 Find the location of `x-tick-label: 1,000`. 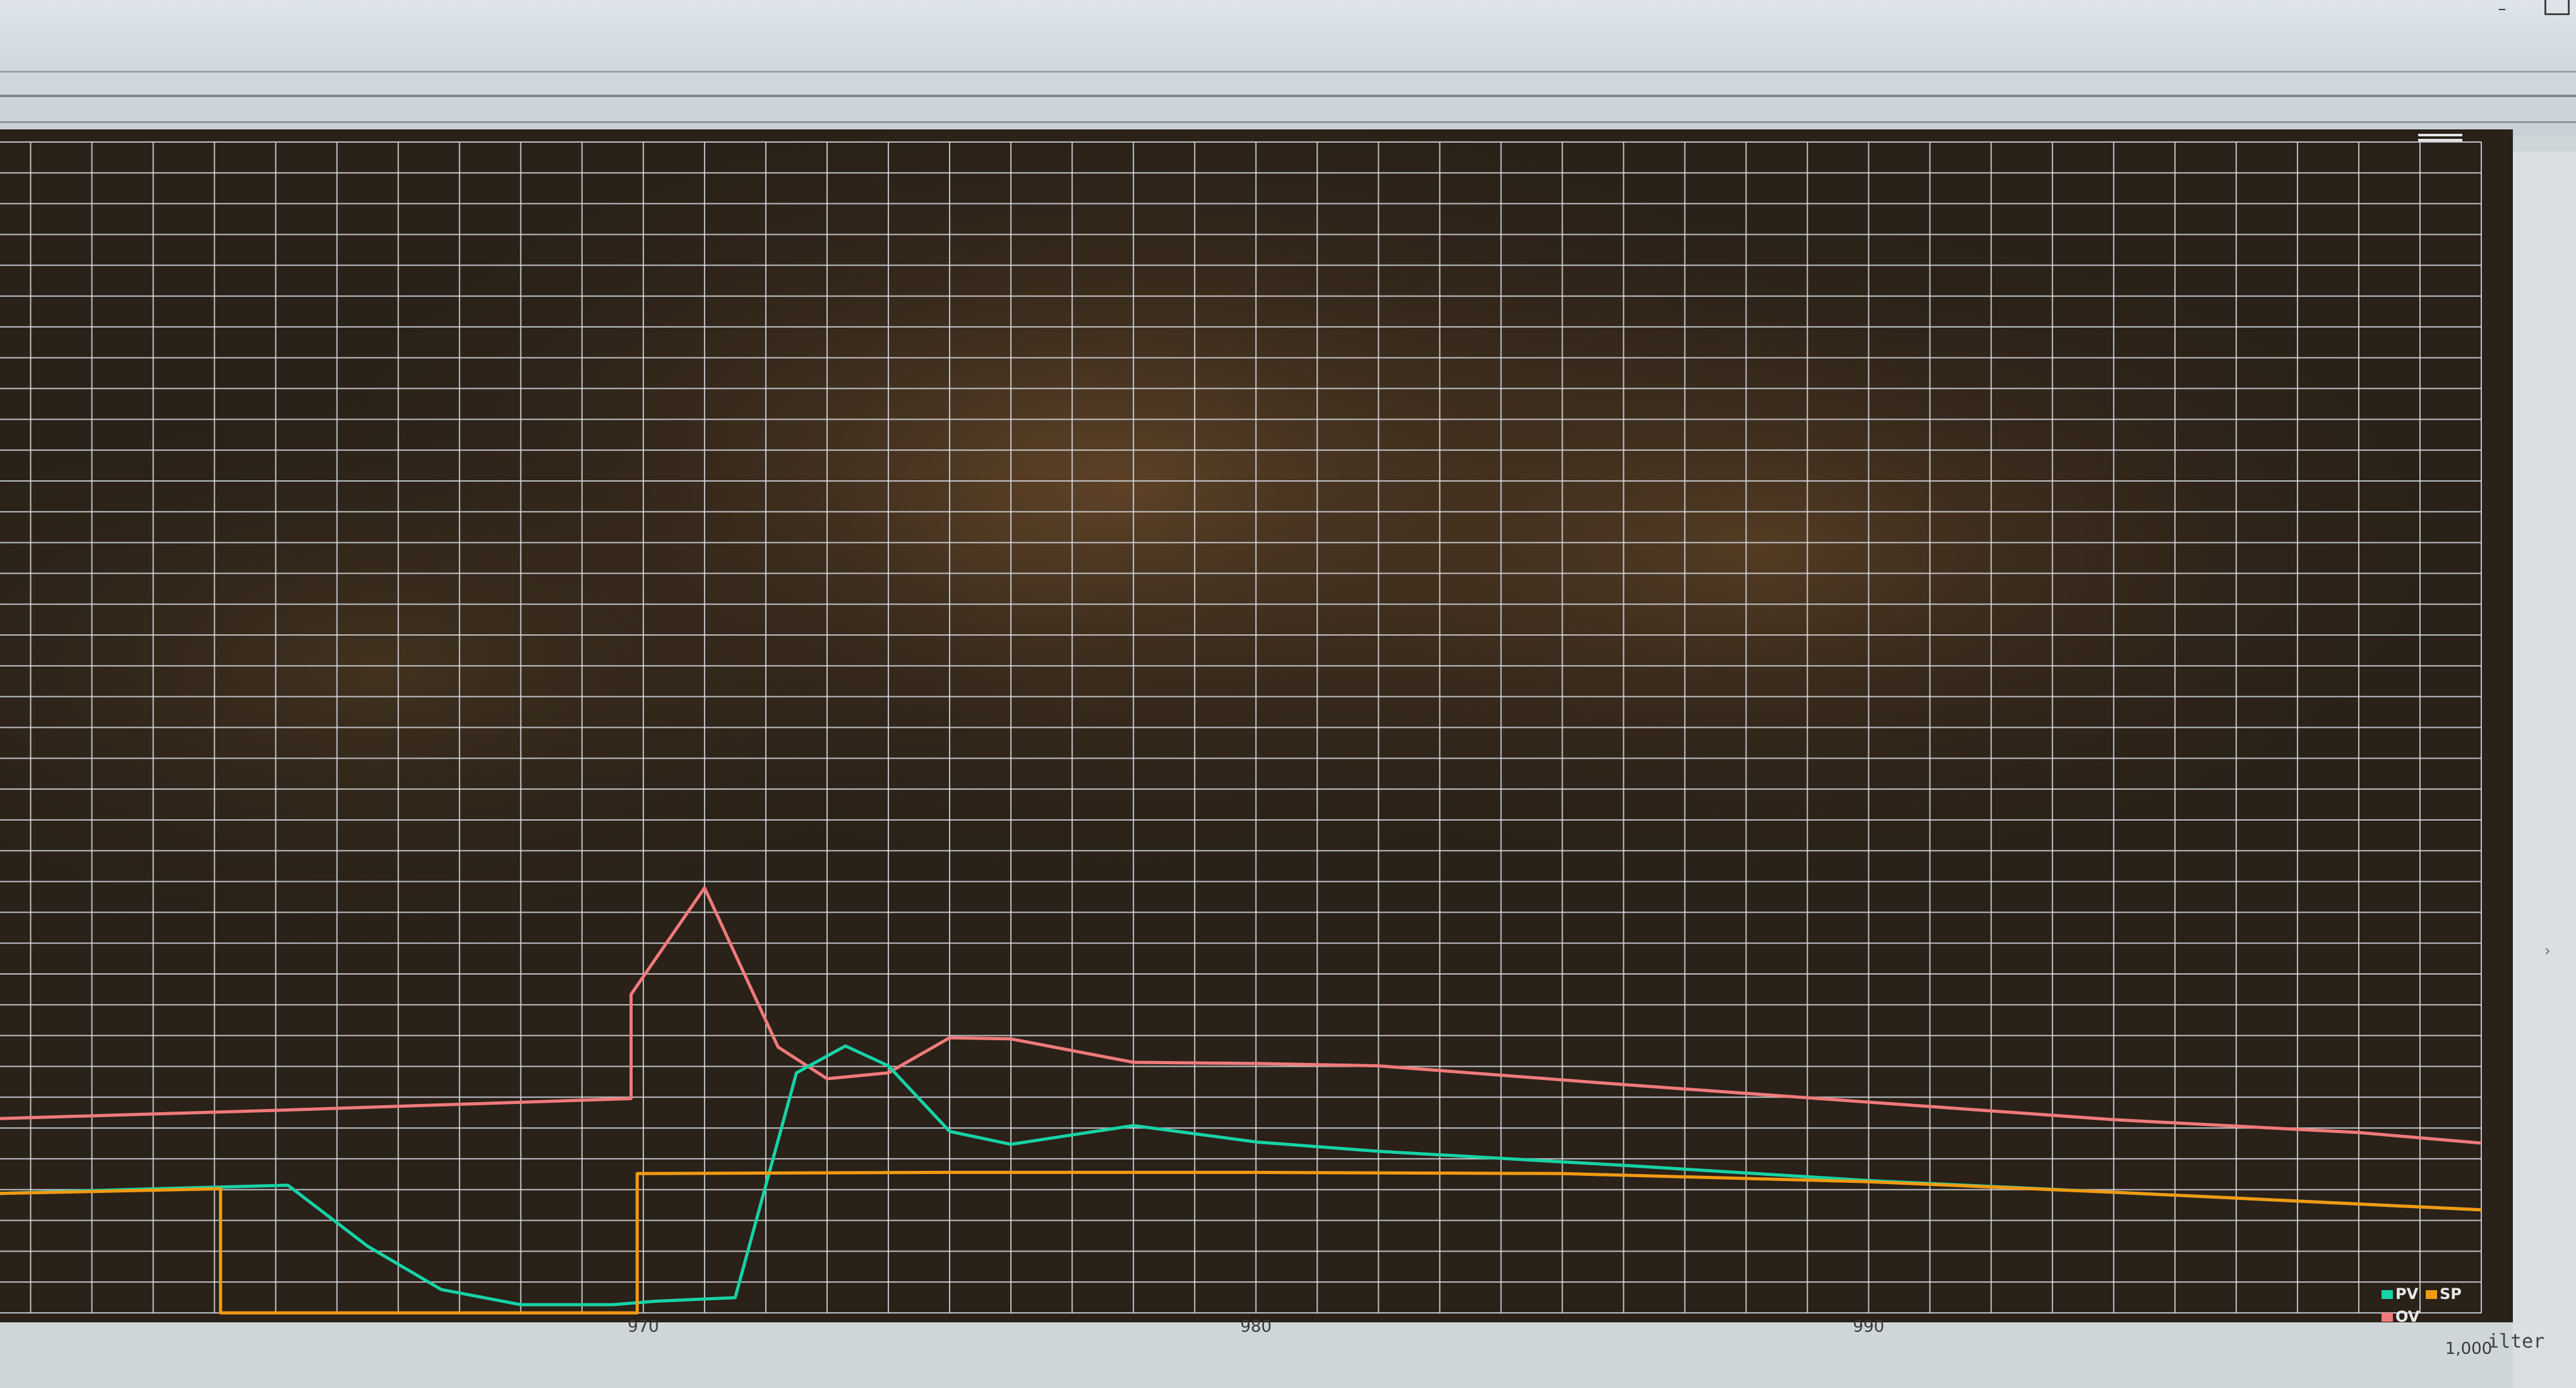

x-tick-label: 1,000 is located at coordinates (2468, 1349).